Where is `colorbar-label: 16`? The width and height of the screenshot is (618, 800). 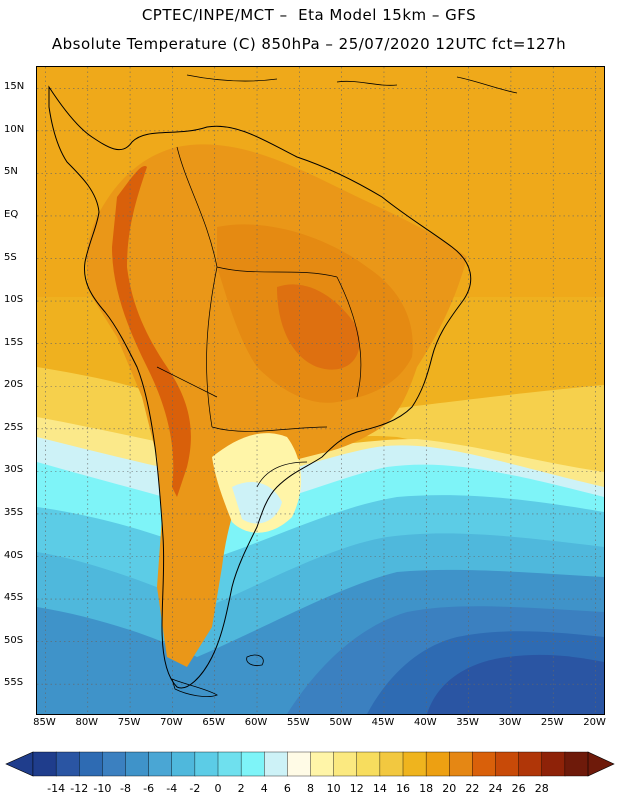
colorbar-label: 16 is located at coordinates (403, 788).